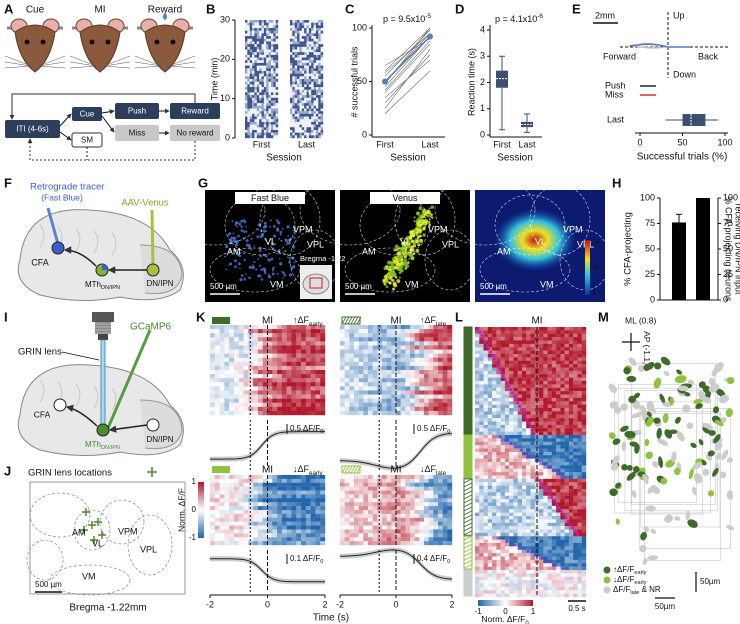 The image size is (740, 624). What do you see at coordinates (305, 558) in the screenshot?
I see `label-part: 0.1 ΔF/F` at bounding box center [305, 558].